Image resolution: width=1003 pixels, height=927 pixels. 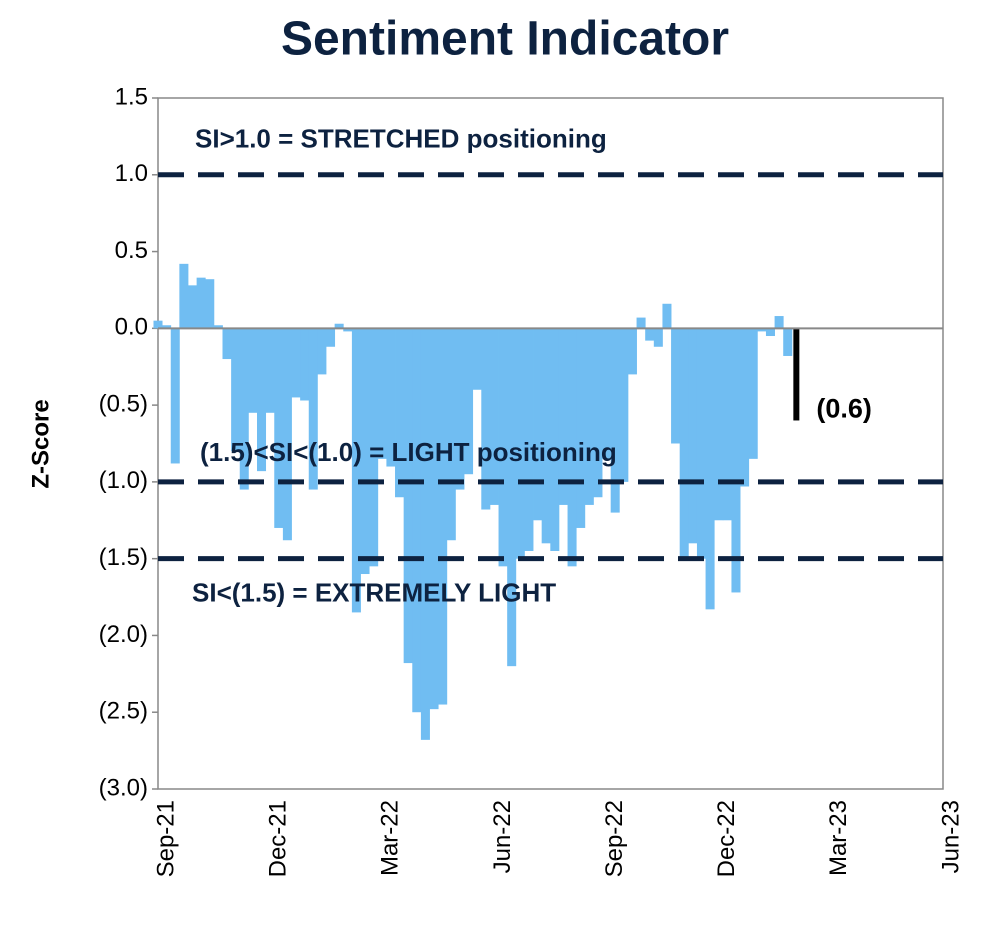 What do you see at coordinates (844, 409) in the screenshot?
I see `value-label: (0.6)` at bounding box center [844, 409].